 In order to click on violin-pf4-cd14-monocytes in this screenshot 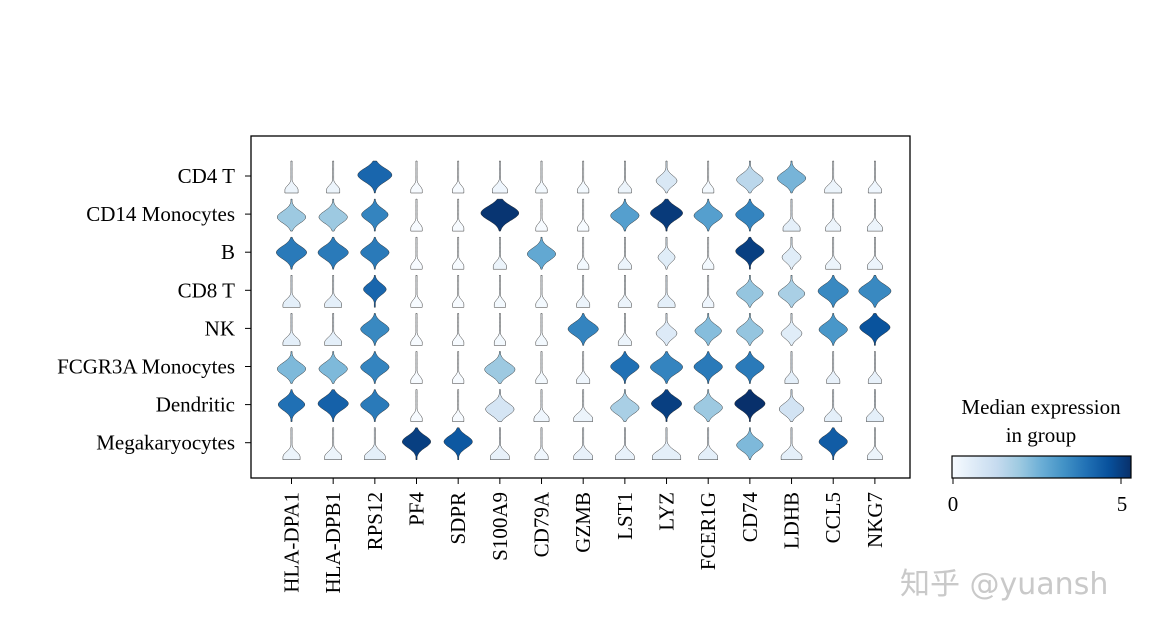, I will do `click(416, 215)`.